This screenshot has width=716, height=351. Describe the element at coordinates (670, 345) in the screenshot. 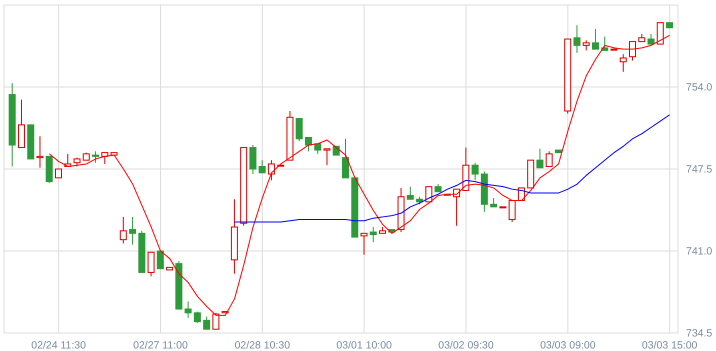

I see `x-tick-label: 03/03 15:00` at that location.